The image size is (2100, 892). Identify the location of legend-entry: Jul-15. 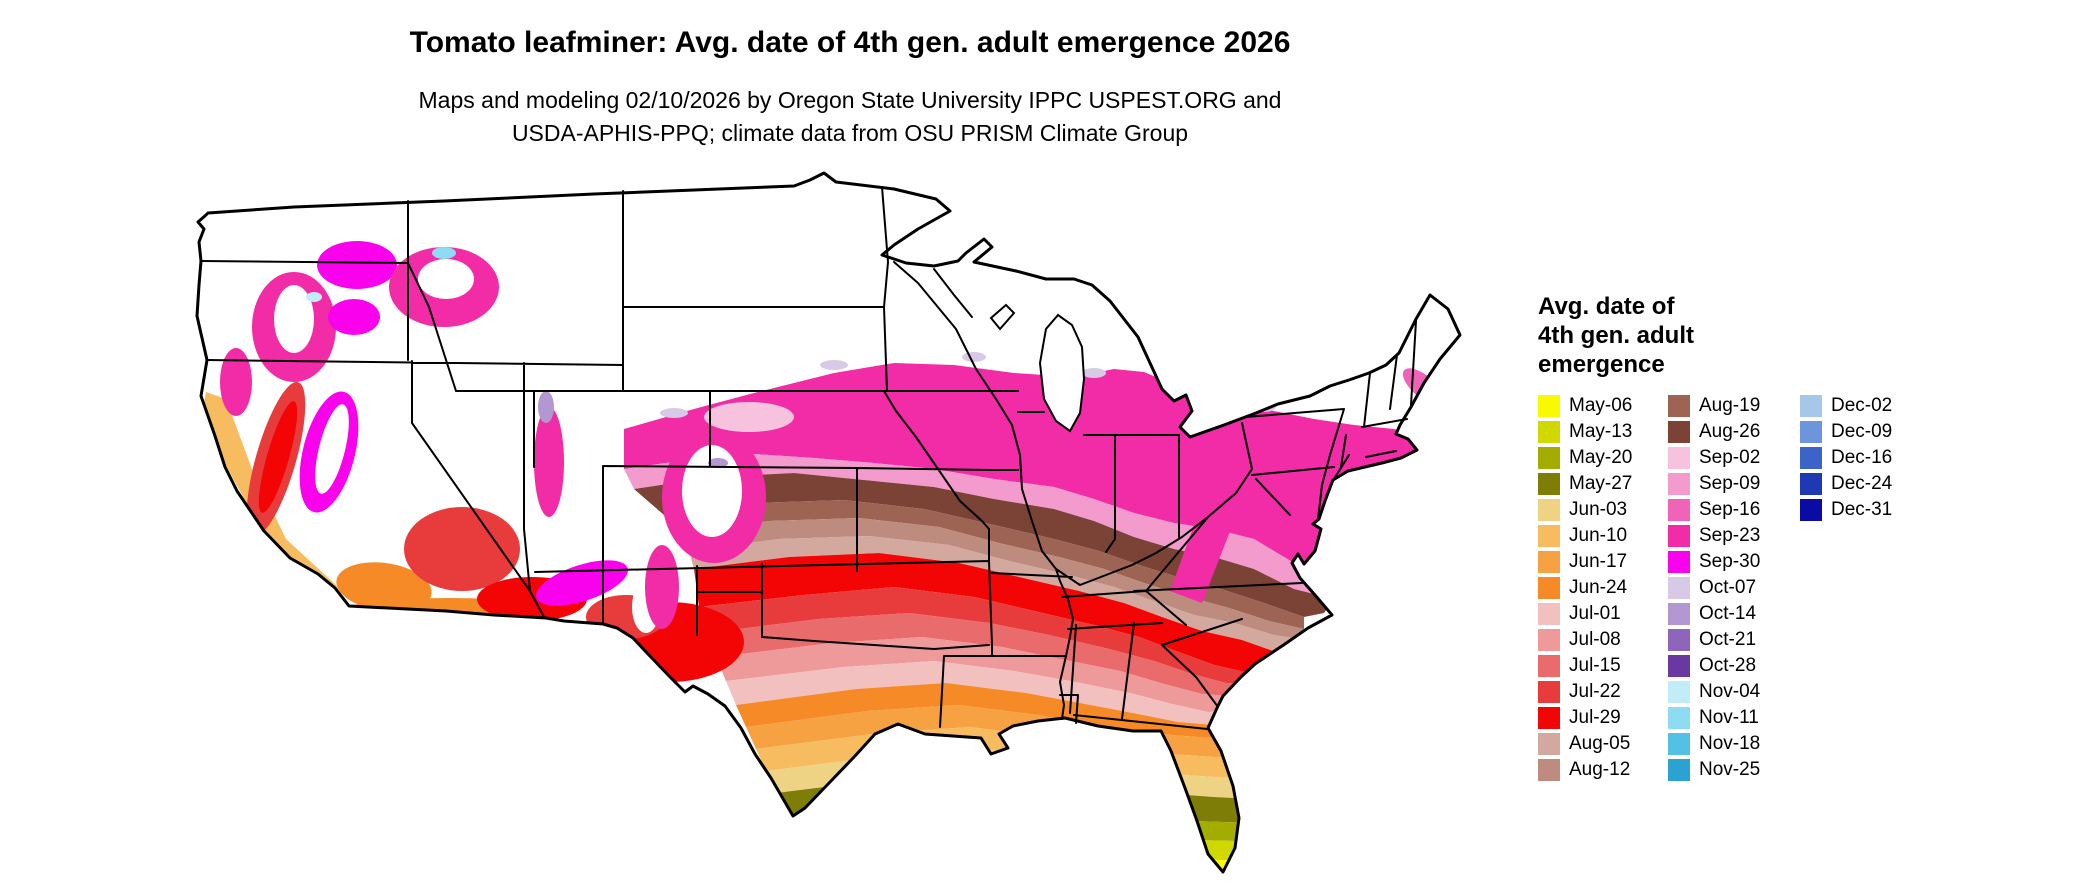
(1603, 666).